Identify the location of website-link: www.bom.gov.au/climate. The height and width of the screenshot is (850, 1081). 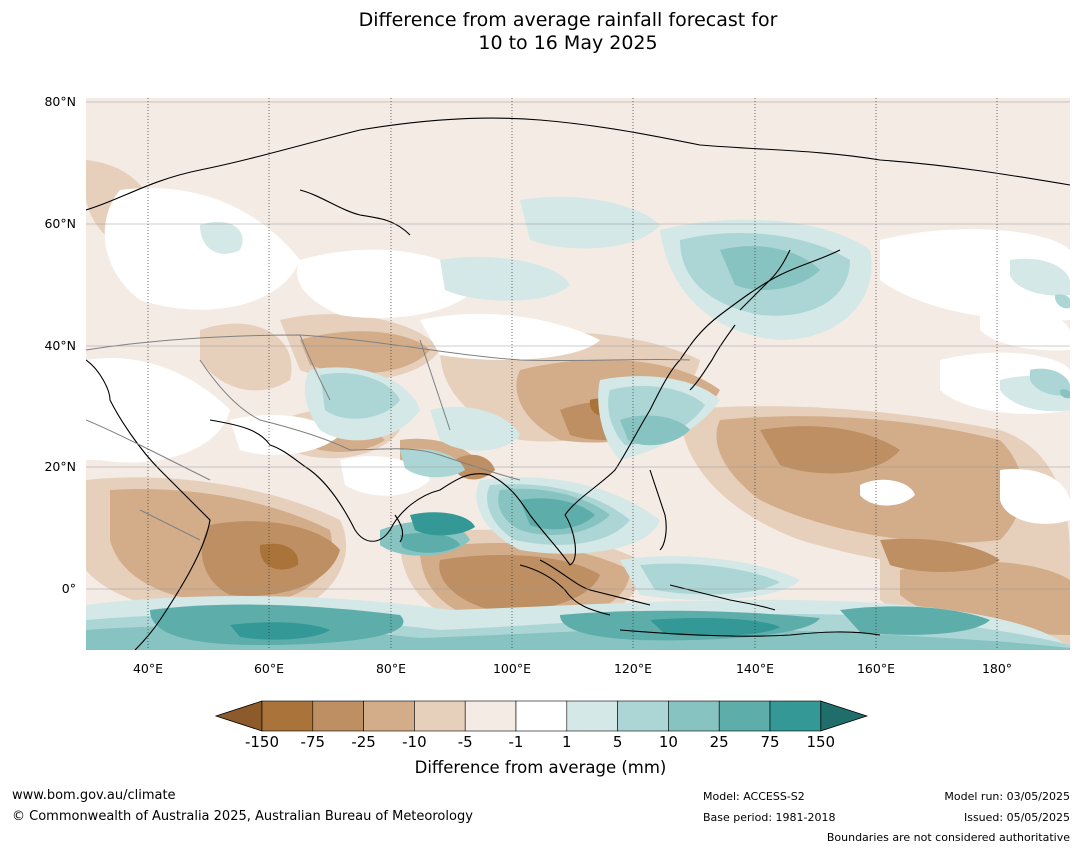
(94, 795).